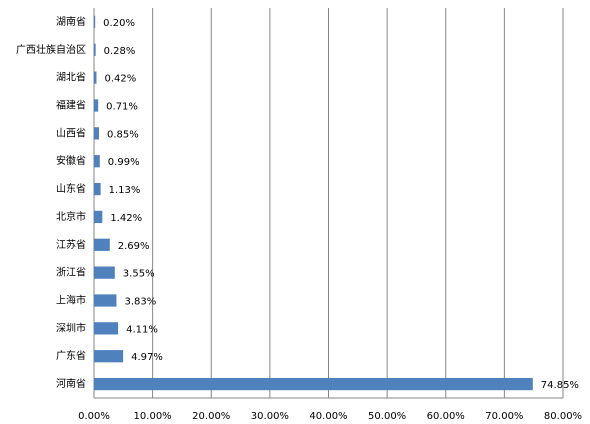  What do you see at coordinates (387, 416) in the screenshot?
I see `x-tick-label: 50.00%` at bounding box center [387, 416].